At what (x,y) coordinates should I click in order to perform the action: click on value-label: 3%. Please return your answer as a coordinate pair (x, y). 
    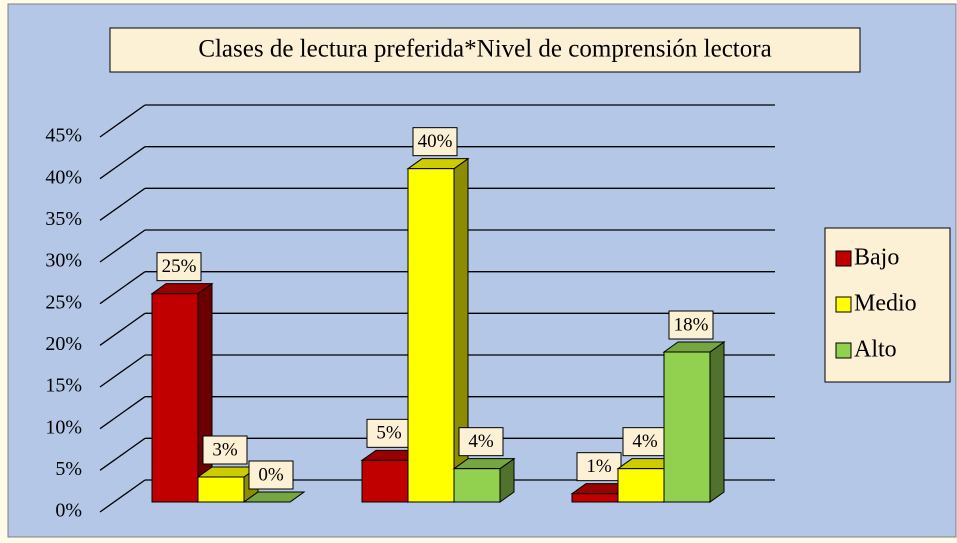
    Looking at the image, I should click on (225, 449).